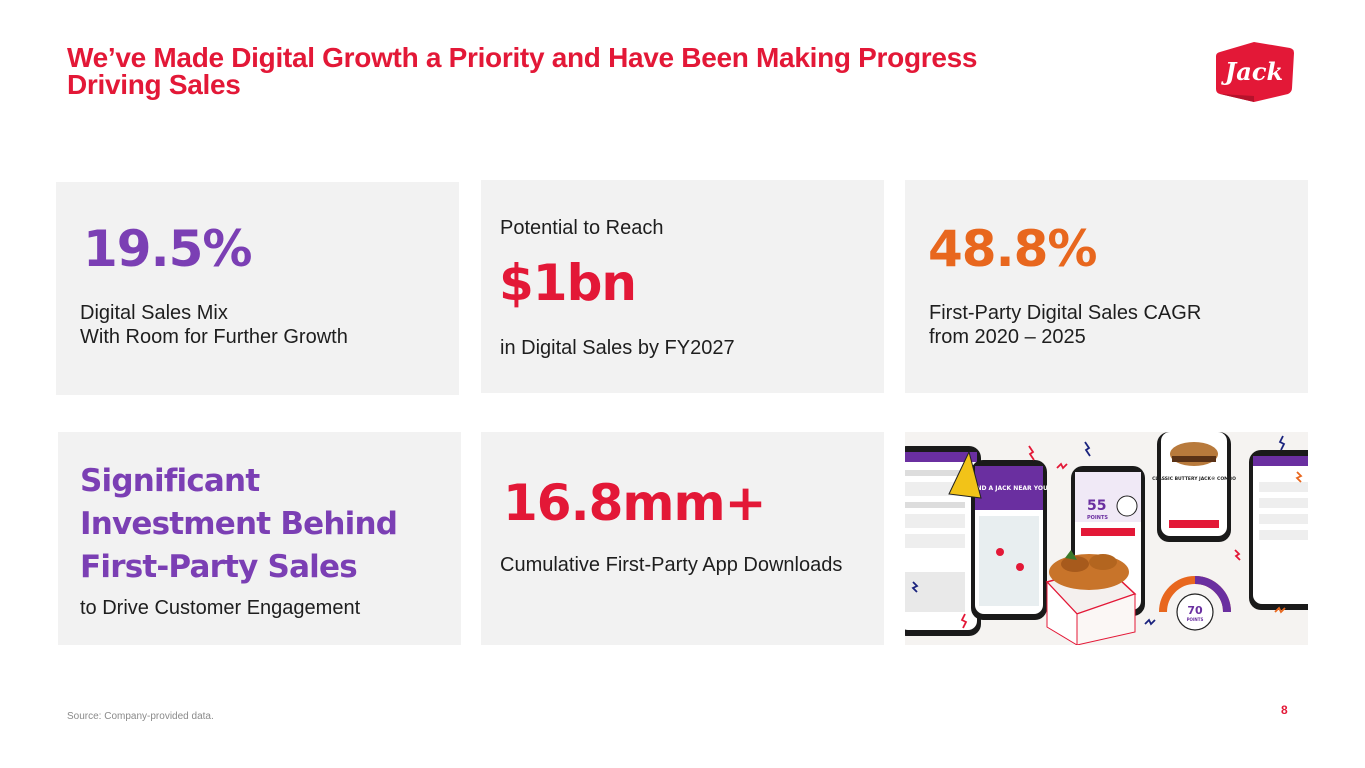 The image size is (1365, 768). I want to click on investment-sub: to Drive Customer Engagement, so click(220, 608).